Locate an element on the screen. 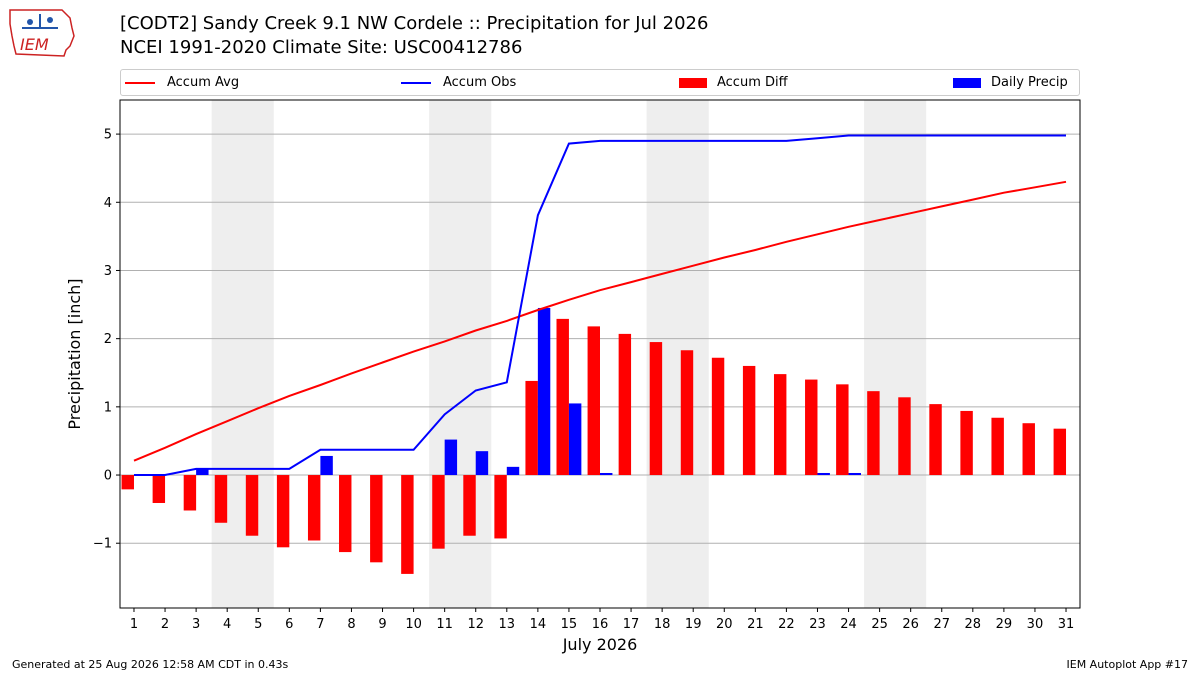 The width and height of the screenshot is (1200, 675). y-axis-ticks: −1 0 1 2 3 4 5 is located at coordinates (106, 340).